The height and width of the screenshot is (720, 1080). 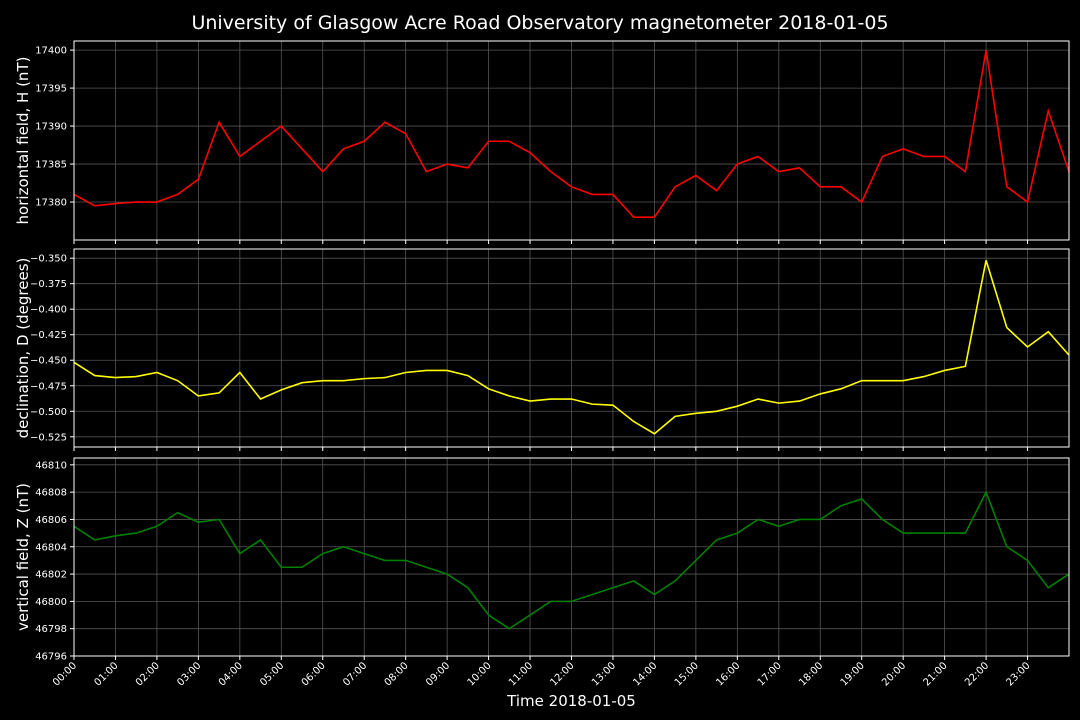 What do you see at coordinates (571, 701) in the screenshot?
I see `x-axis-label: Time 2018-01-05` at bounding box center [571, 701].